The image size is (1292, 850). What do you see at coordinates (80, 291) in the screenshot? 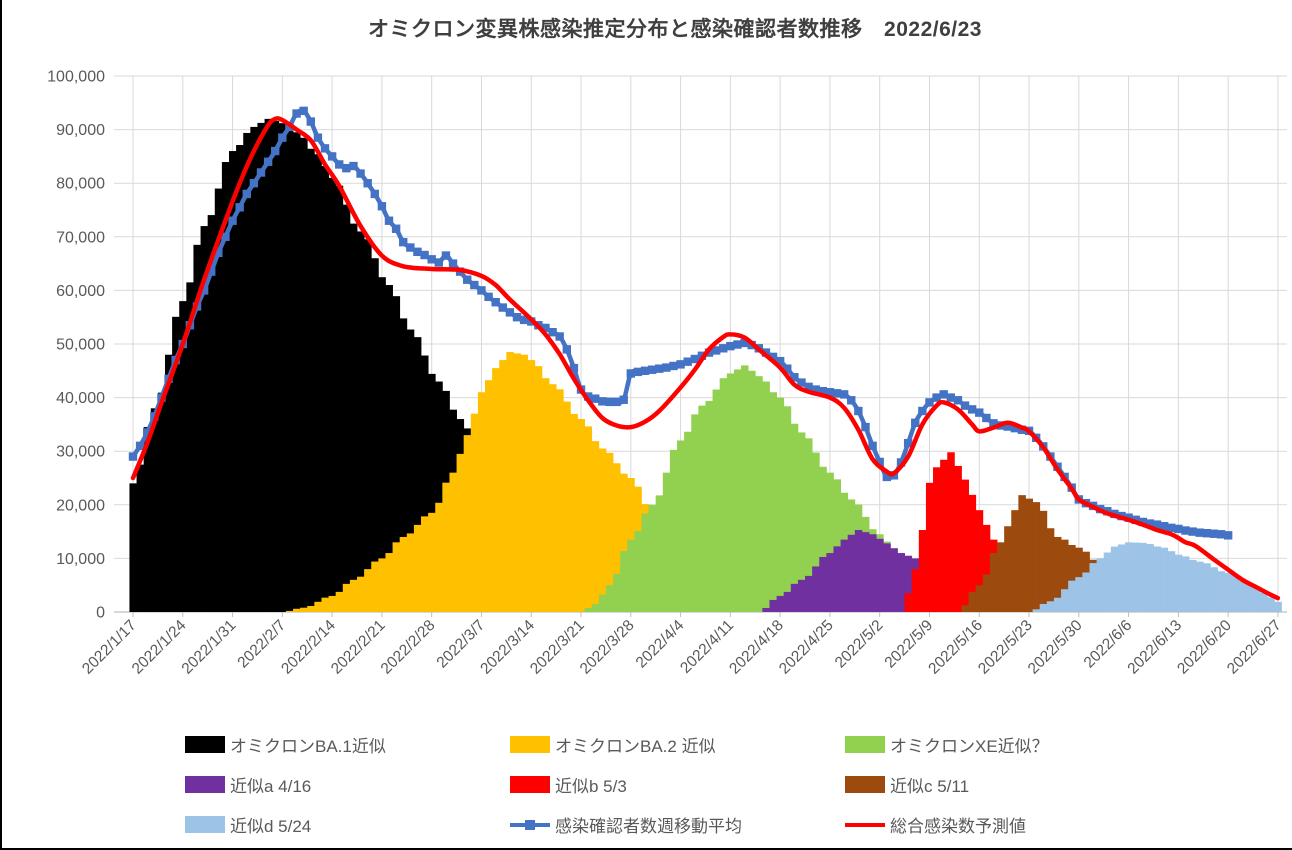
I see `y-axis-tick-label: 60,000` at bounding box center [80, 291].